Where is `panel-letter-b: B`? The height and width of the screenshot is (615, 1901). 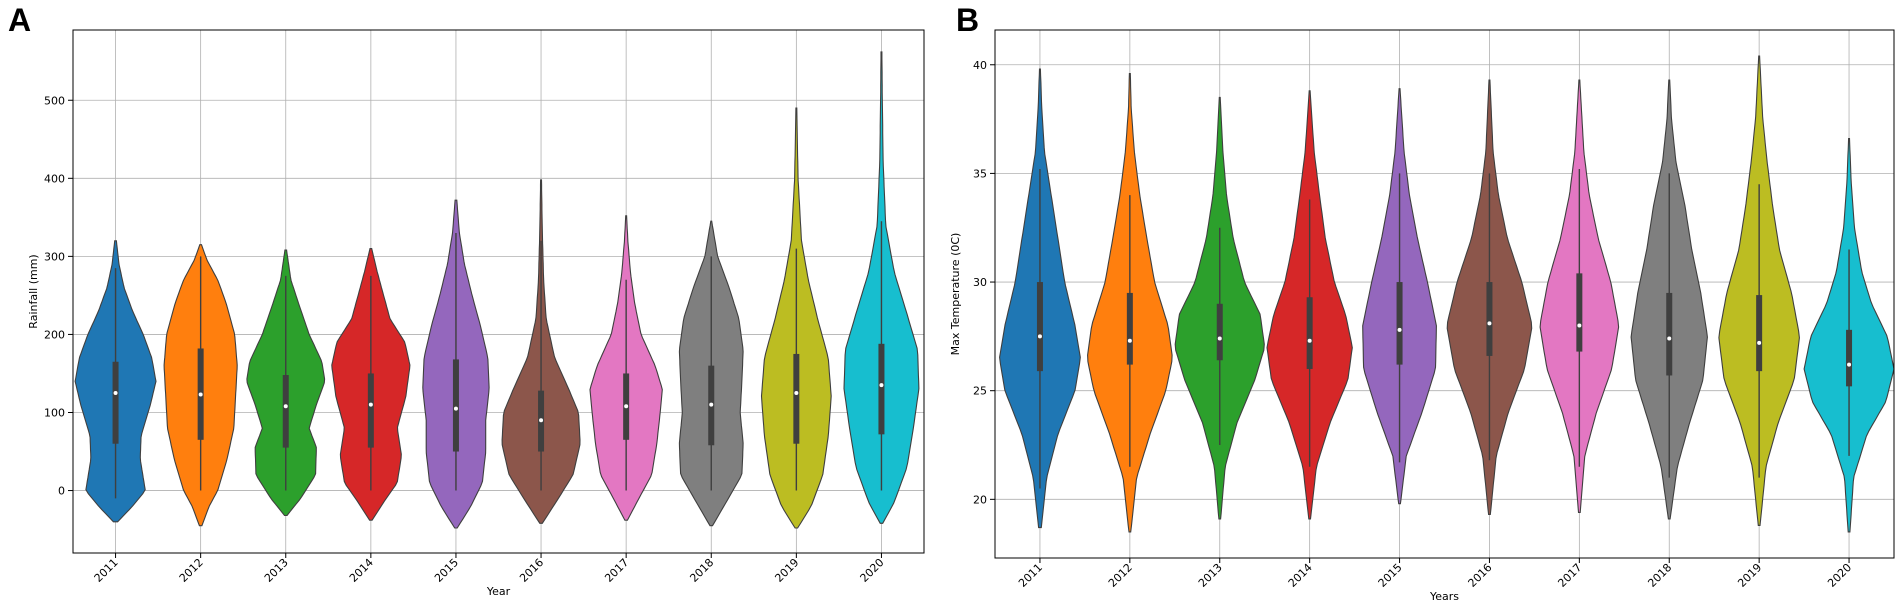
panel-letter-b: B is located at coordinates (968, 20).